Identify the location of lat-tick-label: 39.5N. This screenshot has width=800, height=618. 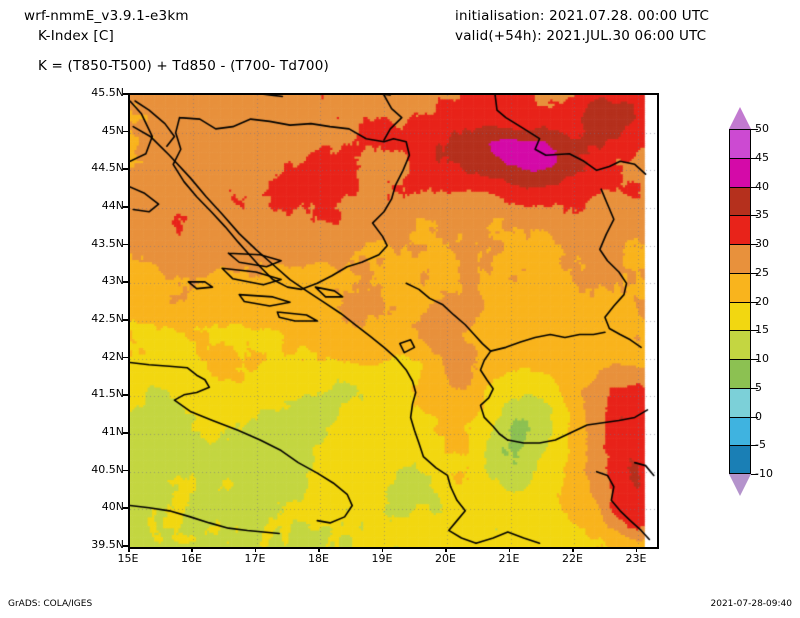
(107, 544).